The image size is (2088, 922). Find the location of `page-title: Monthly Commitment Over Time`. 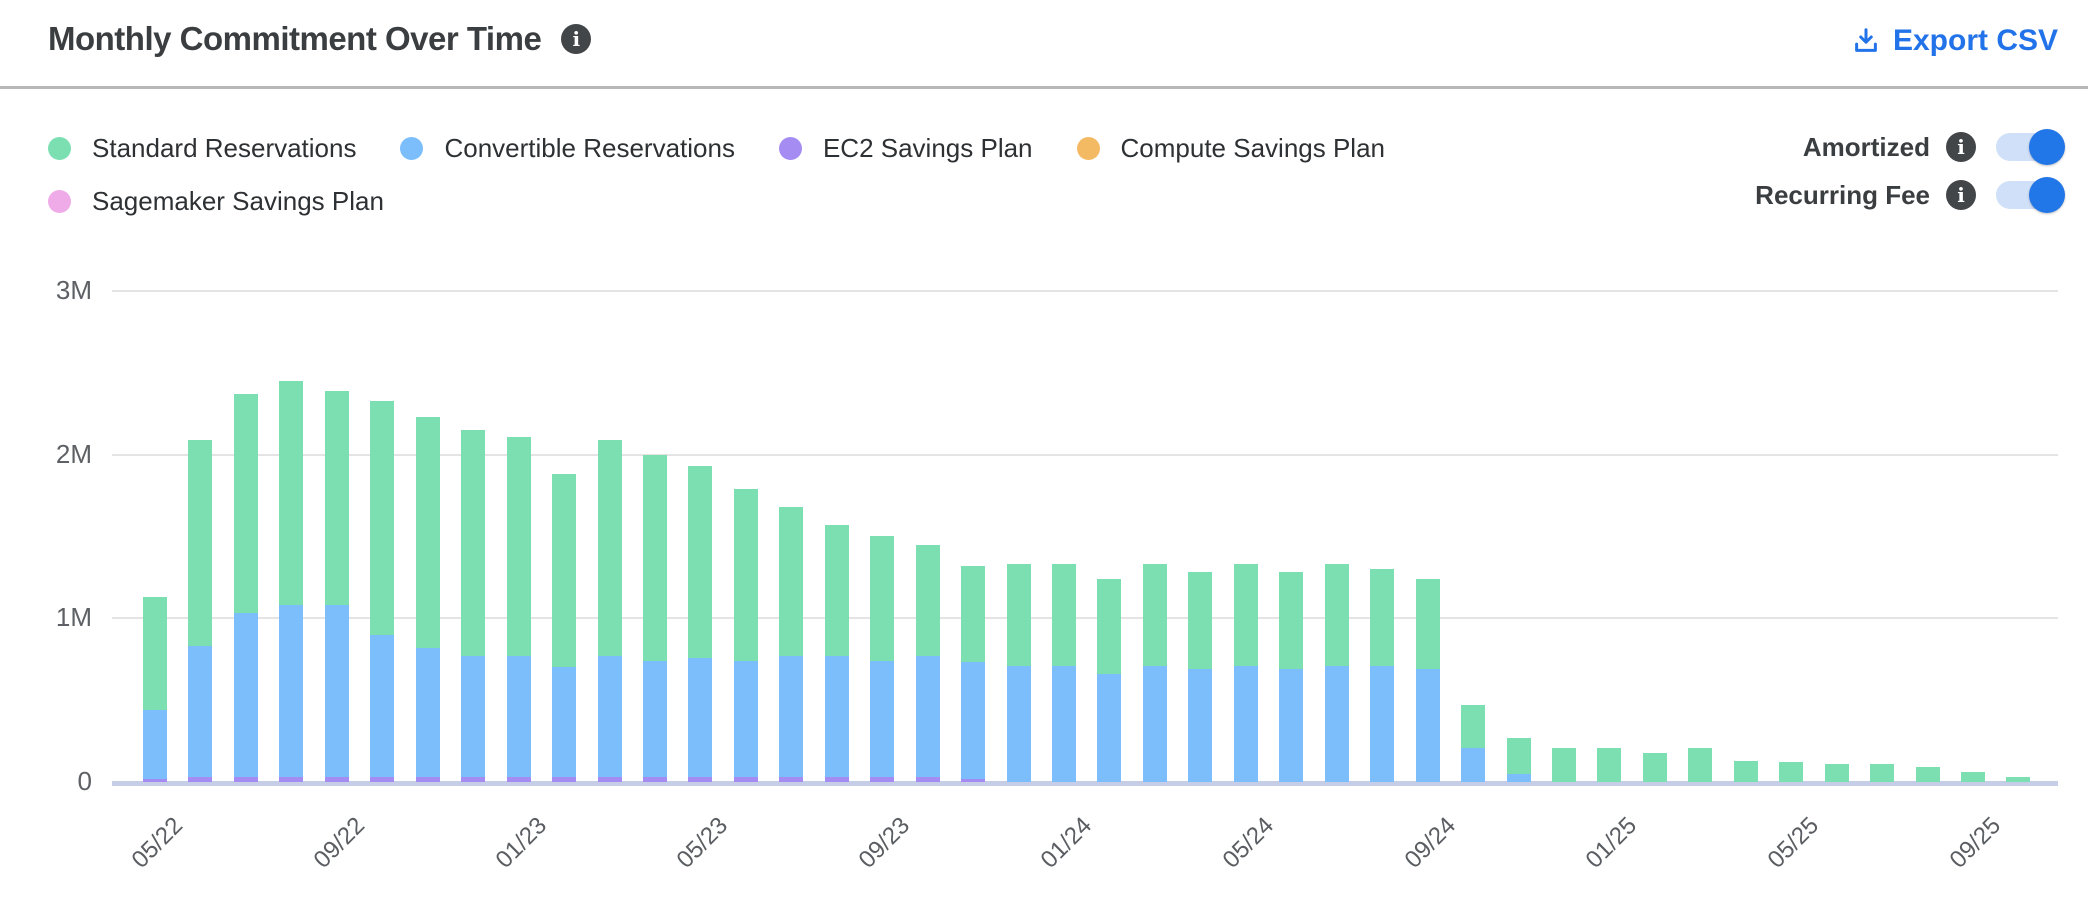

page-title: Monthly Commitment Over Time is located at coordinates (295, 38).